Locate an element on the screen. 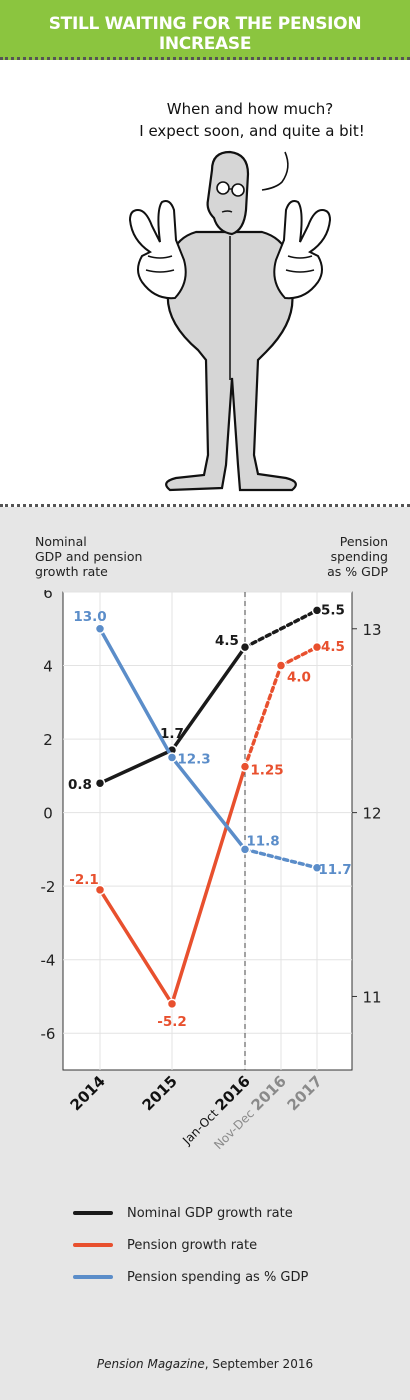  legend-label-spending: Pension spending as % GDP is located at coordinates (218, 1277).